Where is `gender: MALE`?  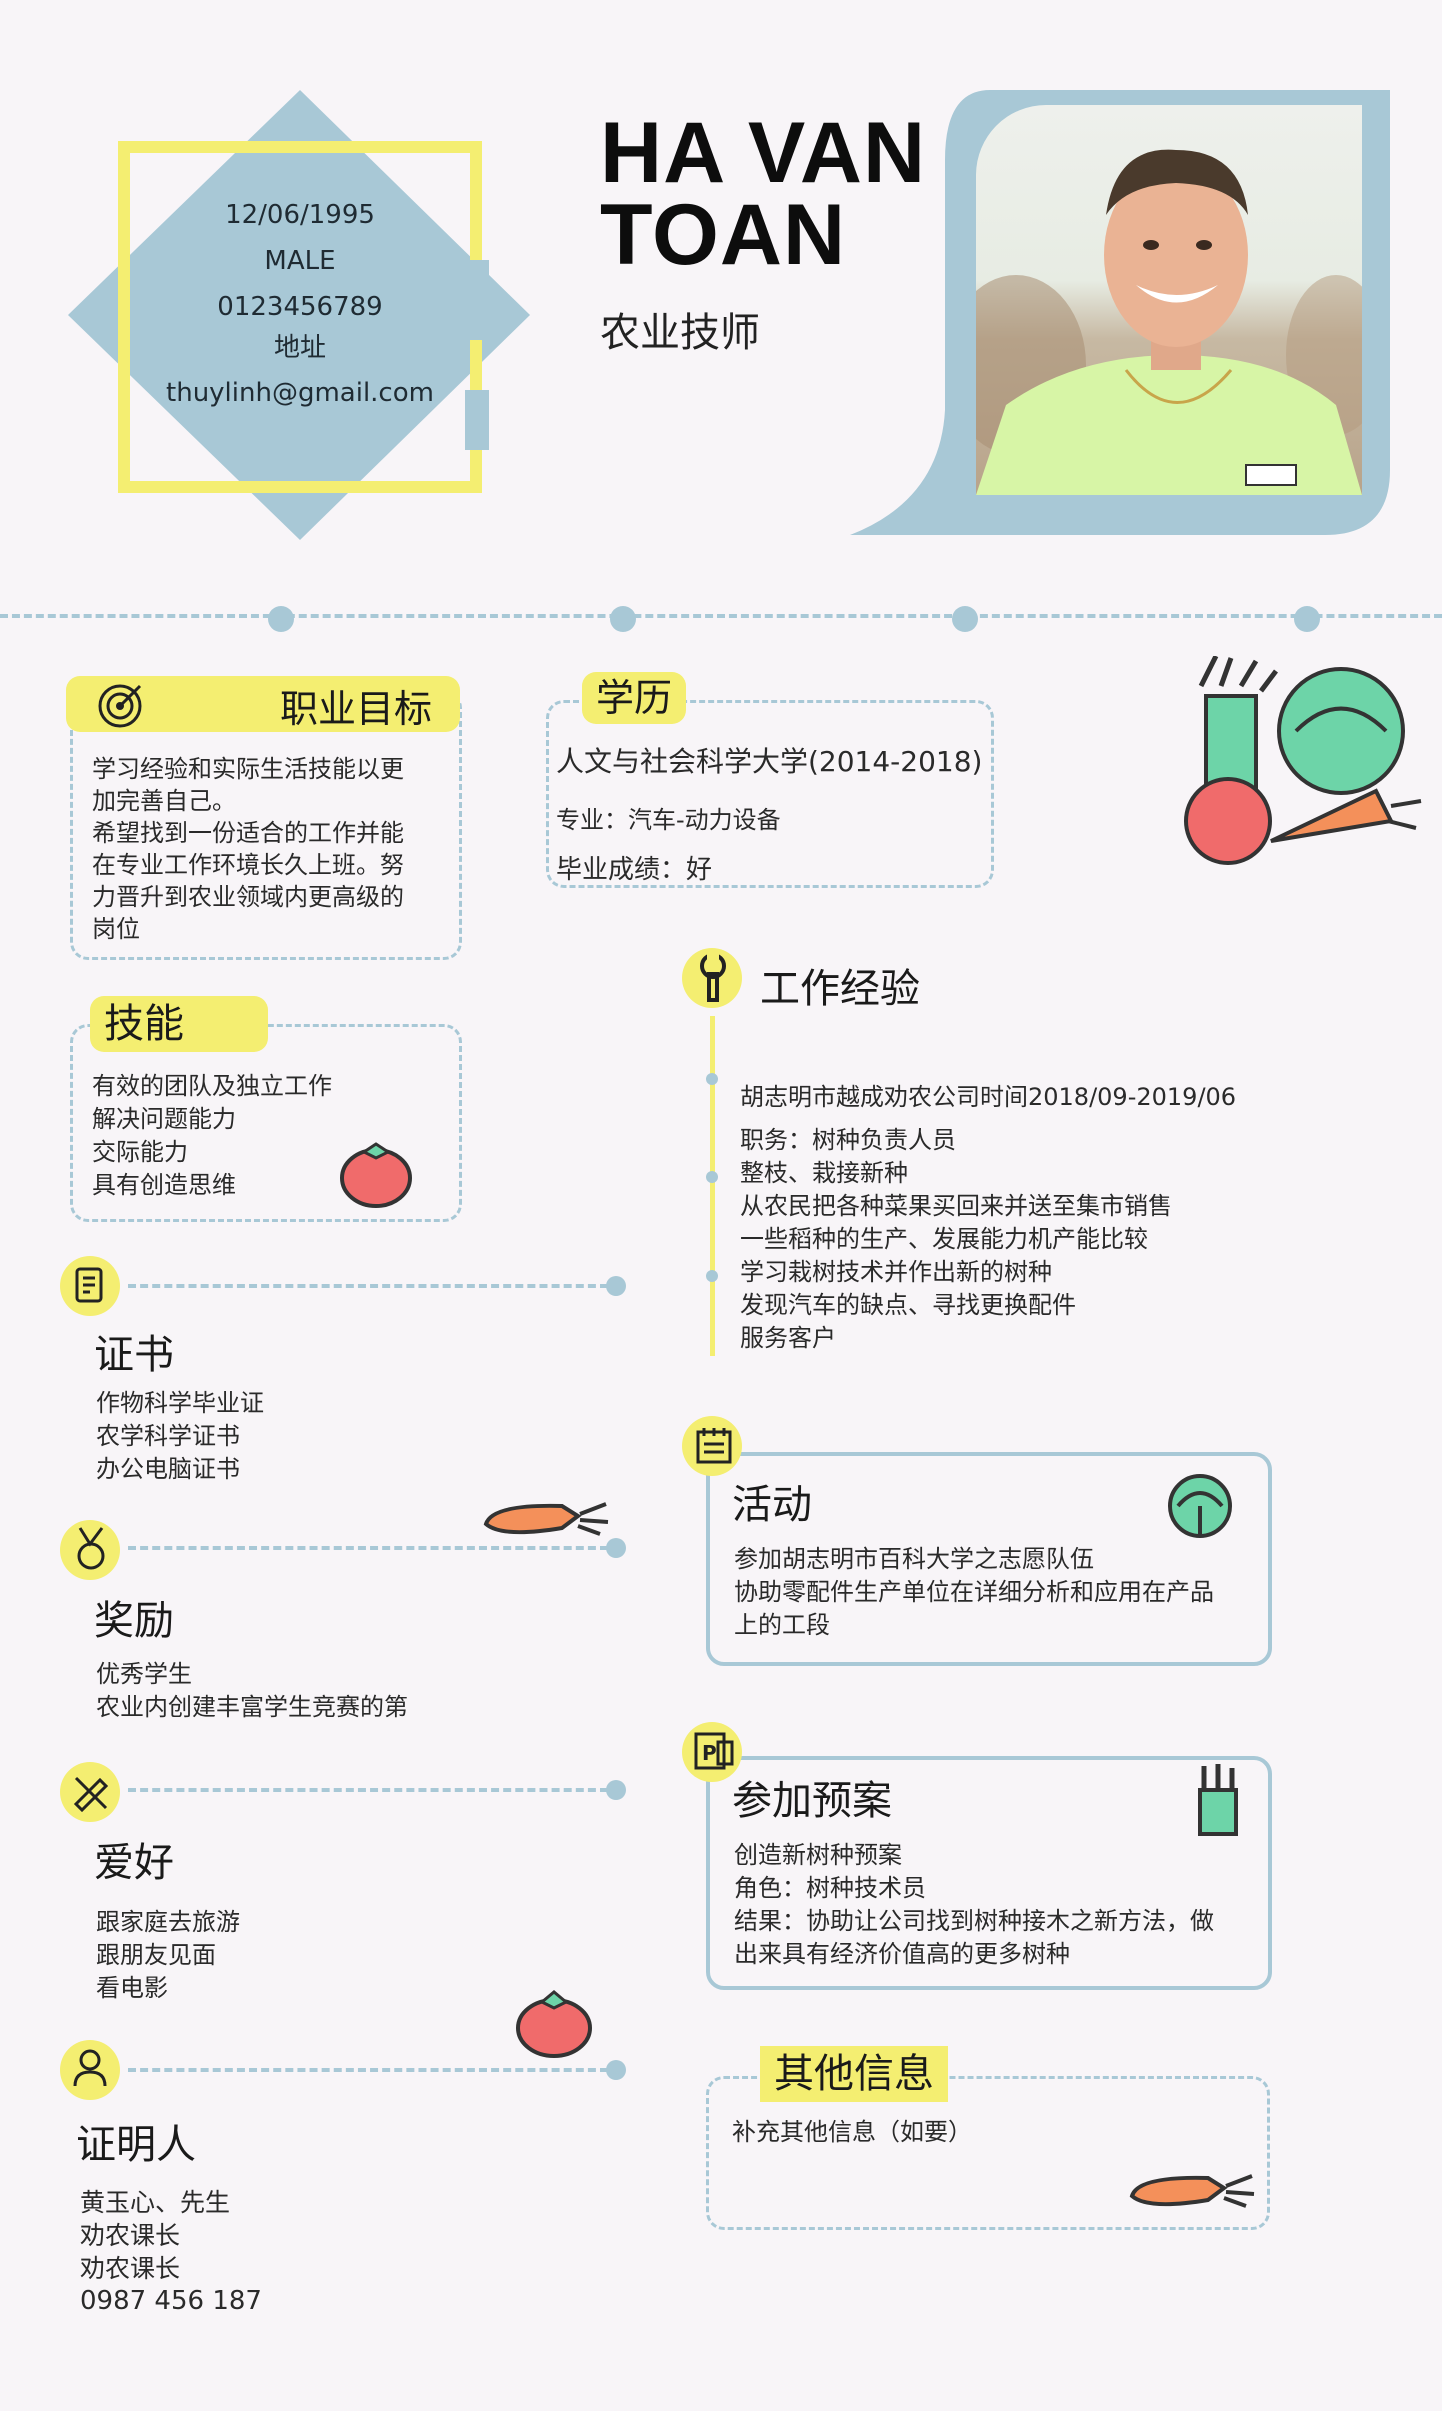
gender: MALE is located at coordinates (300, 261).